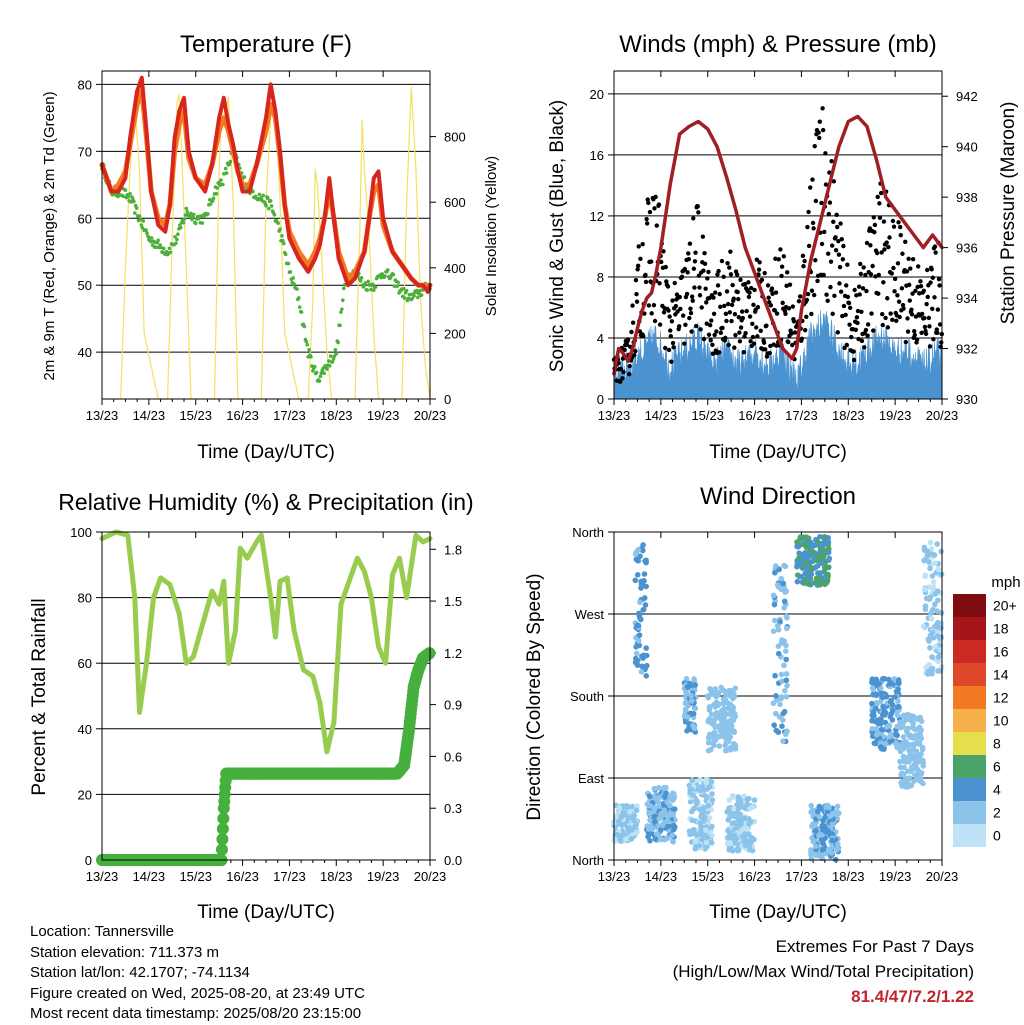 This screenshot has height=1025, width=1024. Describe the element at coordinates (266, 184) in the screenshot. I see `temp-2m-line` at that location.